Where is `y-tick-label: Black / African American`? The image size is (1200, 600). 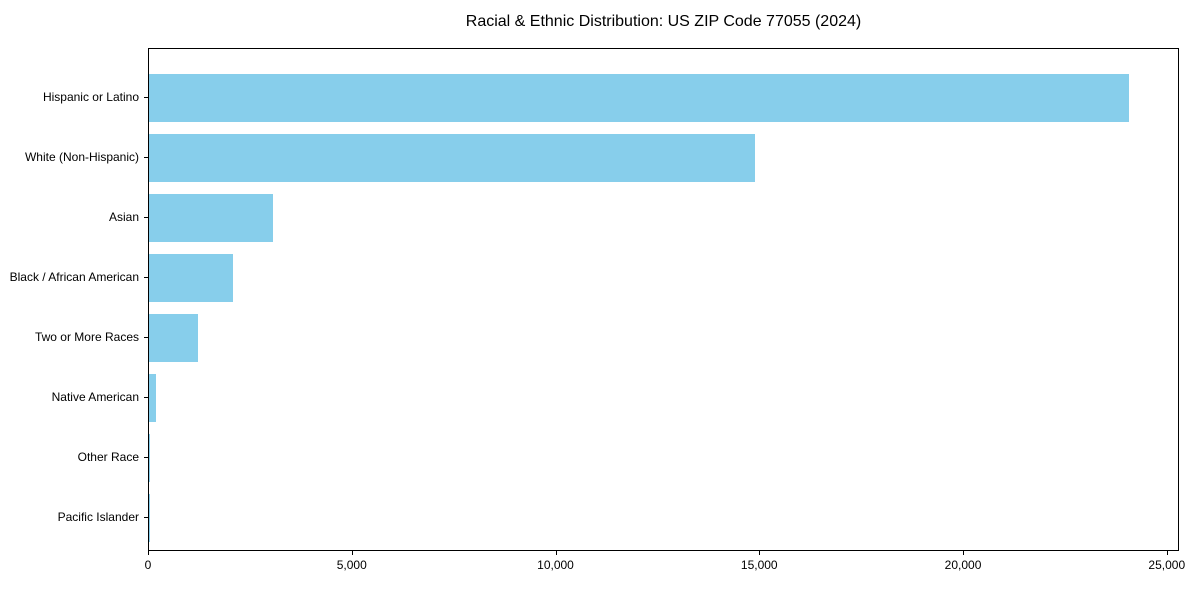
y-tick-label: Black / African American is located at coordinates (74, 277).